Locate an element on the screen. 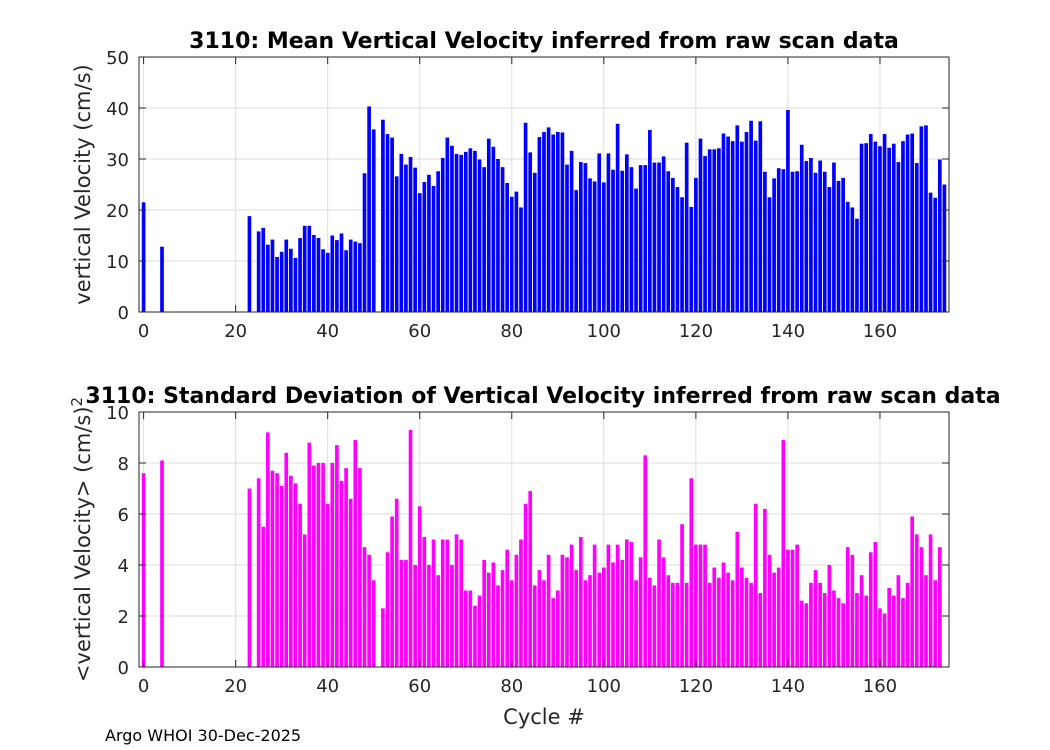 The width and height of the screenshot is (1050, 750). y-tick-label: 20 is located at coordinates (117, 211).